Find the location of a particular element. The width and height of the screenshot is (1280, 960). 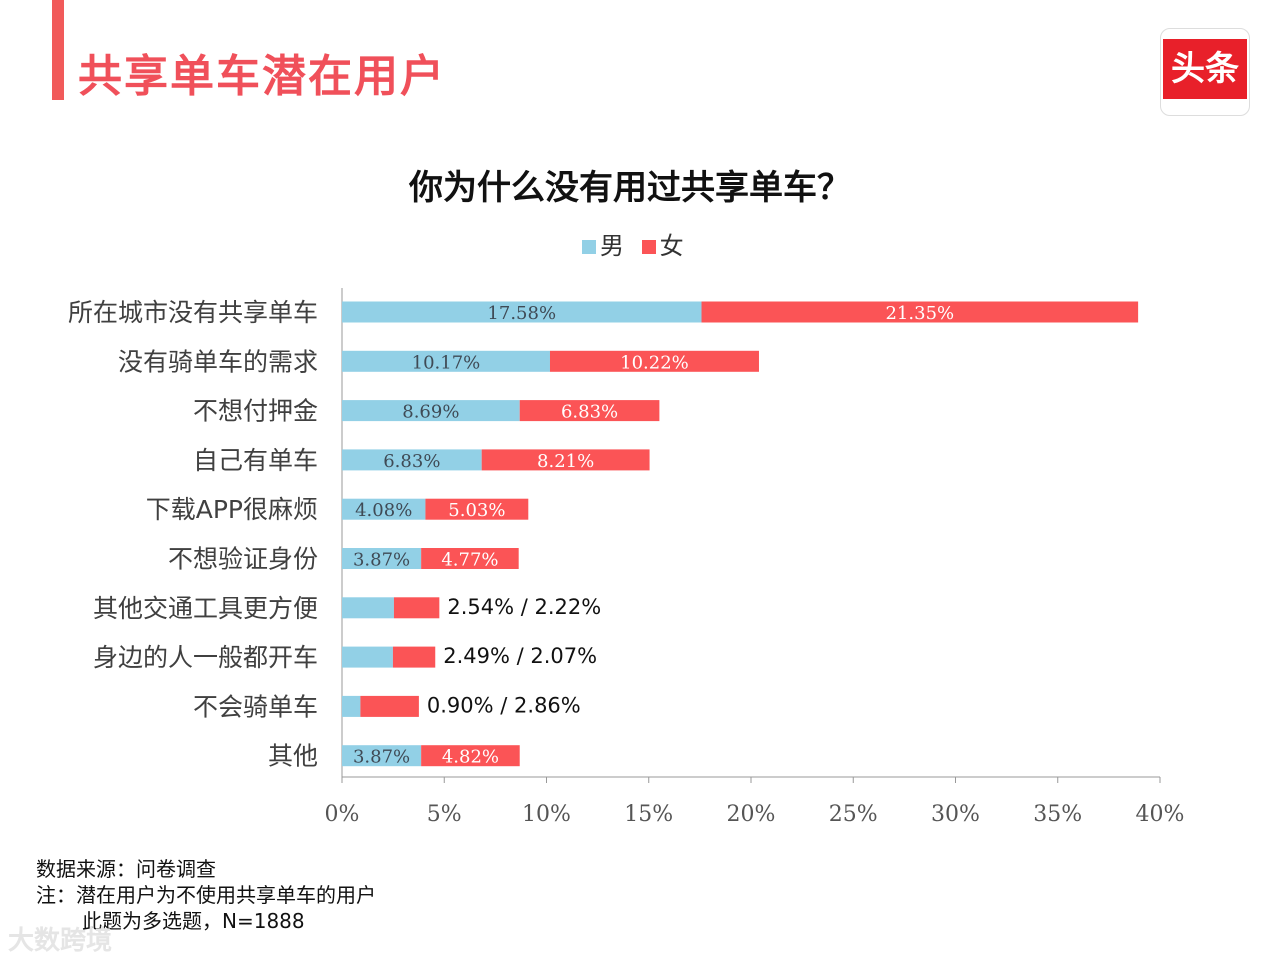

data-label: 10.17% is located at coordinates (446, 362).